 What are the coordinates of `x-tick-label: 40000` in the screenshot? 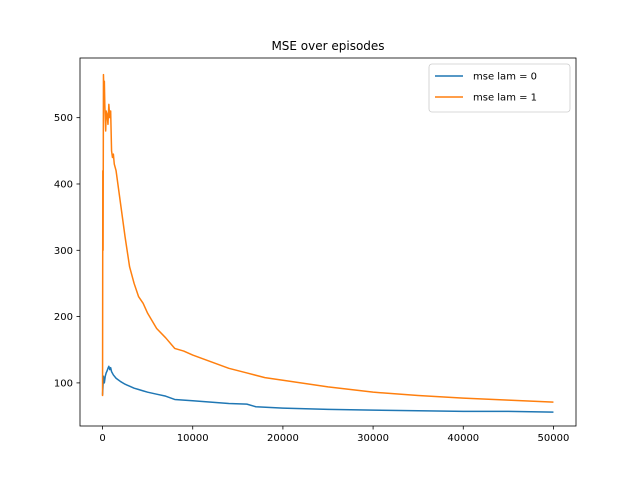 It's located at (463, 438).